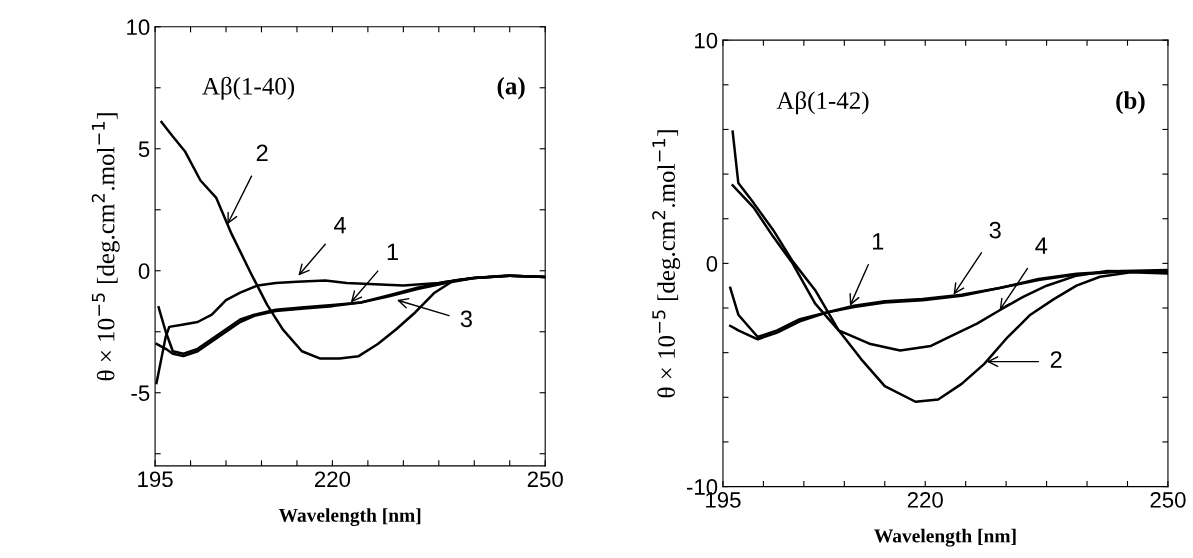 The image size is (1193, 558). What do you see at coordinates (155, 479) in the screenshot?
I see `x-tick-label: 195` at bounding box center [155, 479].